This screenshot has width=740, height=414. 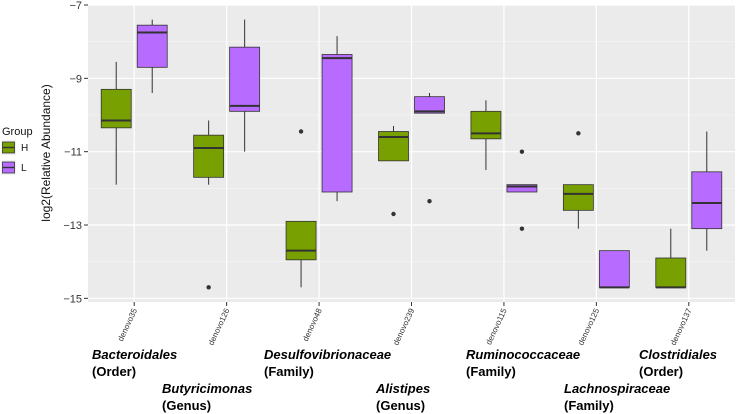 What do you see at coordinates (72, 299) in the screenshot?
I see `y-tick-label: −15` at bounding box center [72, 299].